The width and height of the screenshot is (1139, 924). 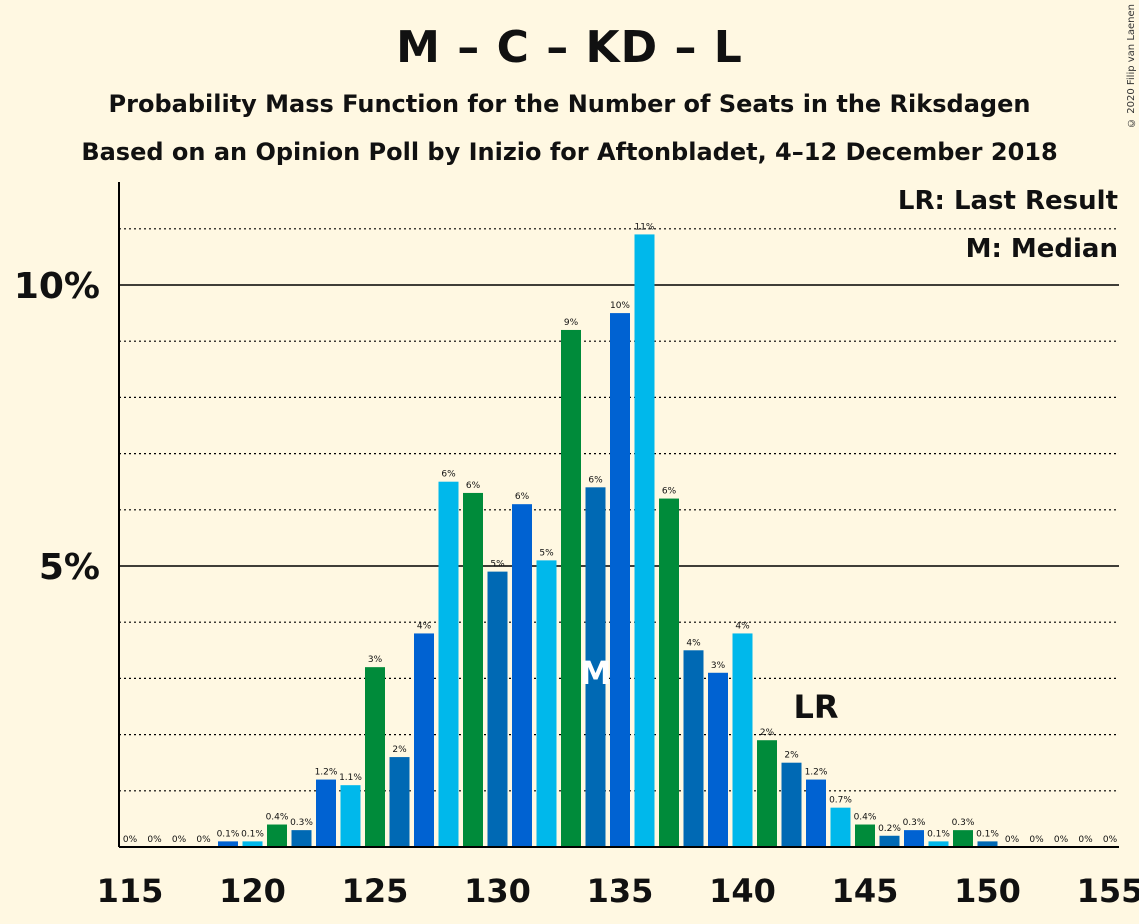 I want to click on bar-value-label: 1.1%, so click(x=350, y=778).